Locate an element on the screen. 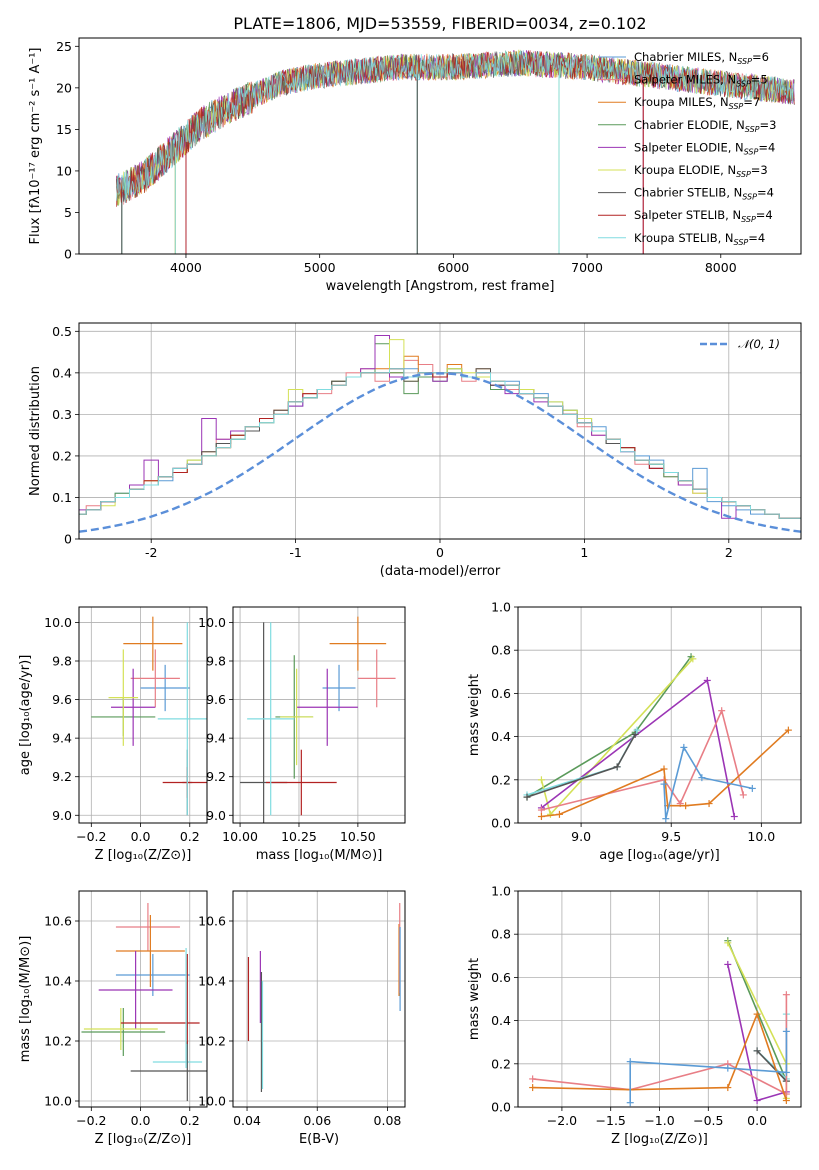 The width and height of the screenshot is (819, 1170). y-axis-label: Flux [fλ10⁻¹⁷ erg cm⁻² s⁻¹ A⁻¹] is located at coordinates (35, 146).